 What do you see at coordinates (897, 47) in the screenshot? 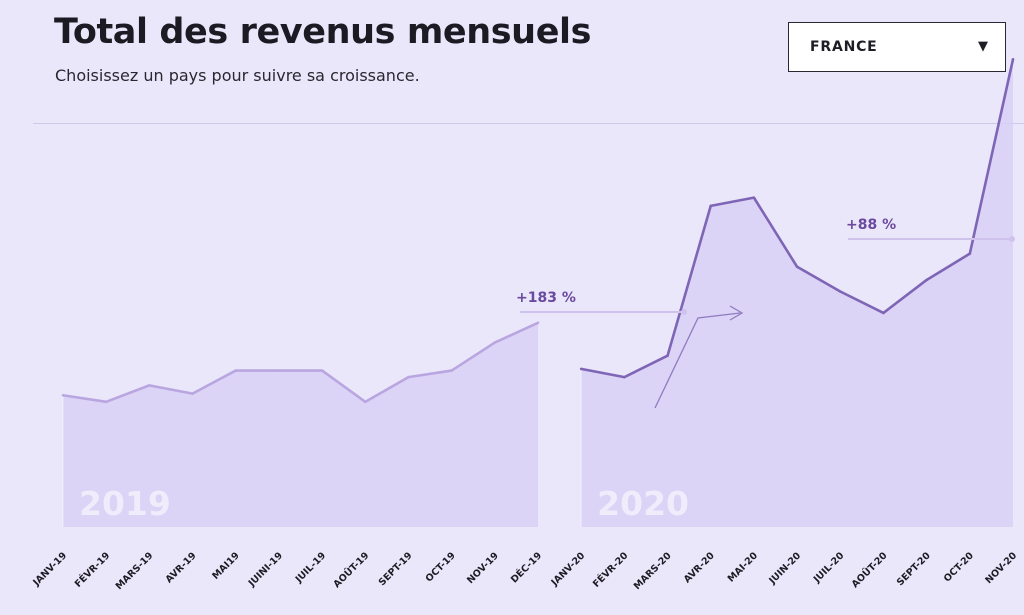
I see `country-select: FRANCE ▼` at bounding box center [897, 47].